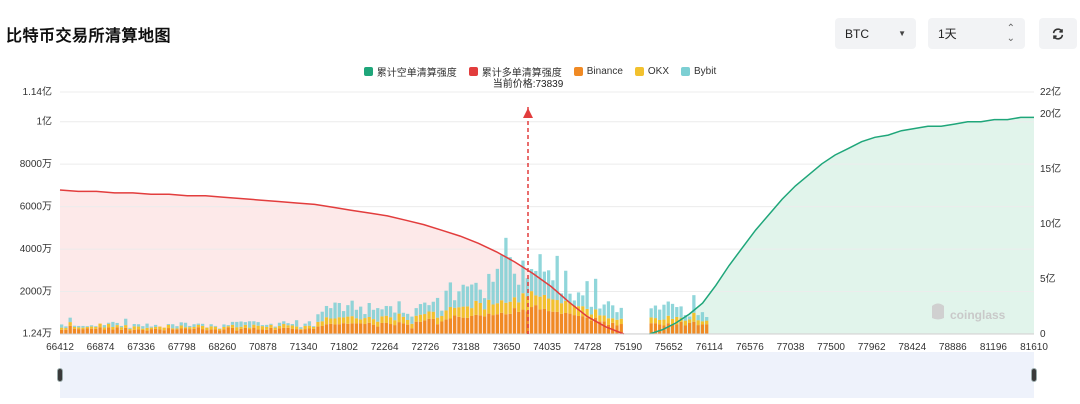 This screenshot has height=404, width=1080. What do you see at coordinates (1050, 91) in the screenshot?
I see `y-axis-right-tick: 22亿` at bounding box center [1050, 91].